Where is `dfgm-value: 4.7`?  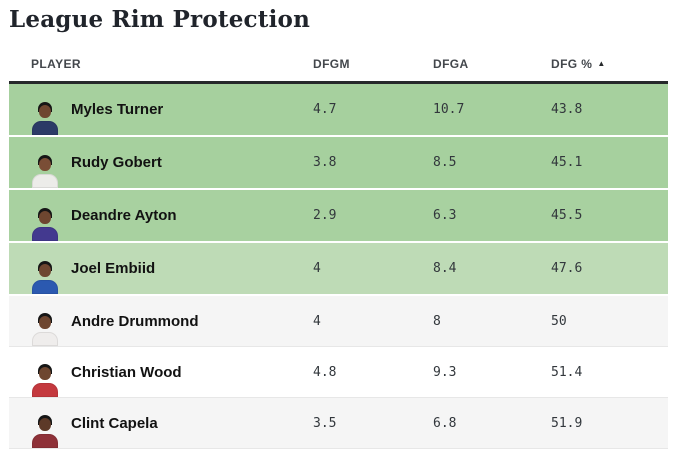 dfgm-value: 4.7 is located at coordinates (325, 109).